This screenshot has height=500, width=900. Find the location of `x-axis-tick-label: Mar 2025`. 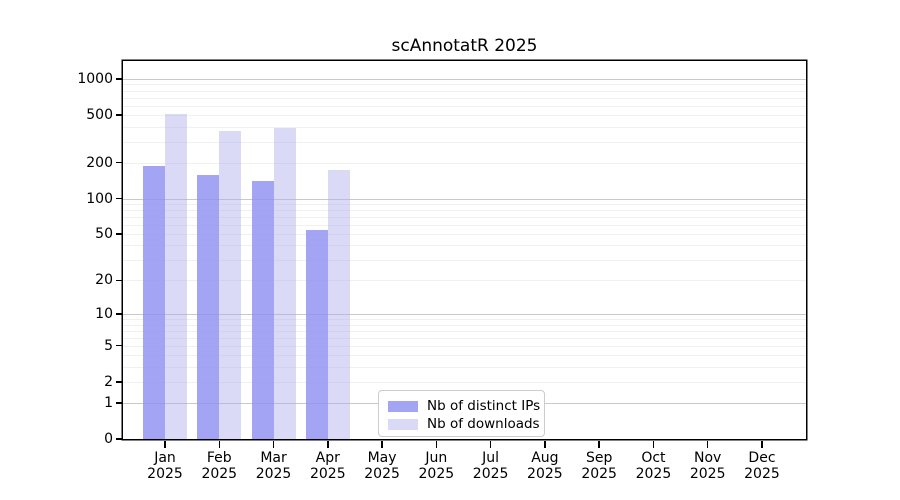

x-axis-tick-label: Mar 2025 is located at coordinates (273, 466).